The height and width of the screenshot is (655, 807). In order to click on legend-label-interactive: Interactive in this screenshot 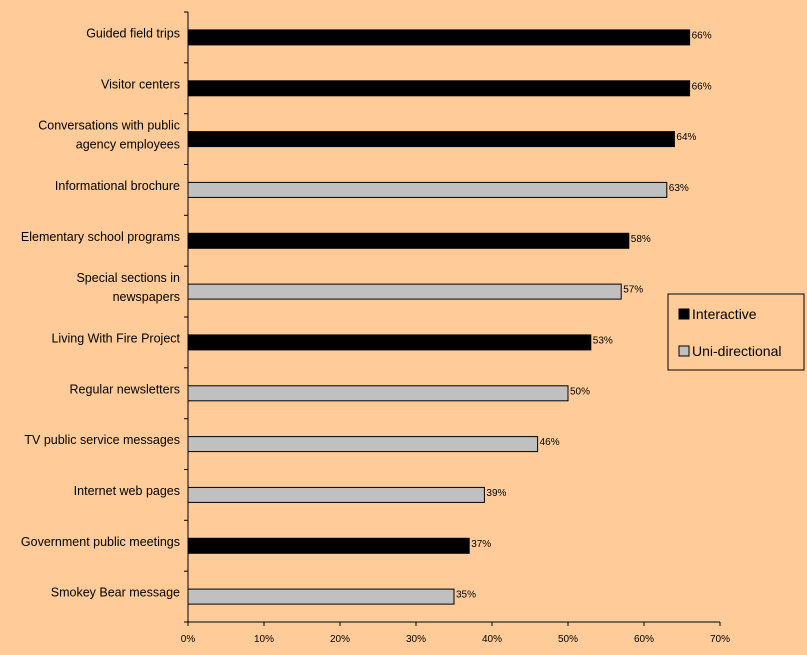, I will do `click(724, 314)`.